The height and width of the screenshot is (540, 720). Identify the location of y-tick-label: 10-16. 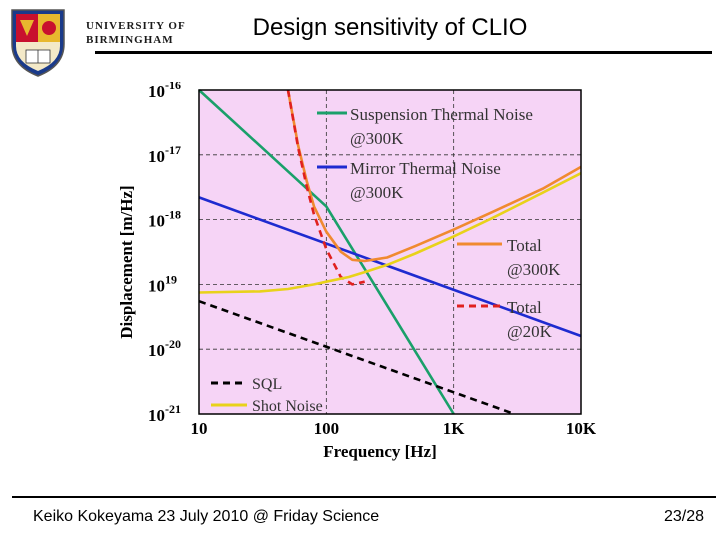
(164, 91).